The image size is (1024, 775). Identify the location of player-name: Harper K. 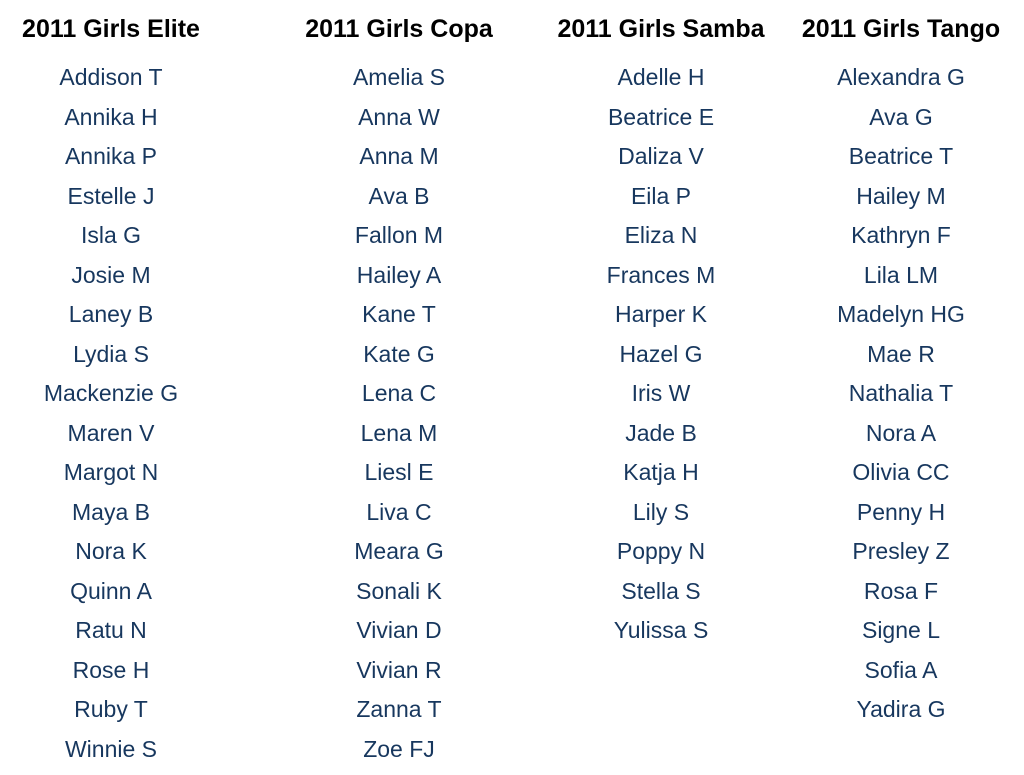
(661, 314).